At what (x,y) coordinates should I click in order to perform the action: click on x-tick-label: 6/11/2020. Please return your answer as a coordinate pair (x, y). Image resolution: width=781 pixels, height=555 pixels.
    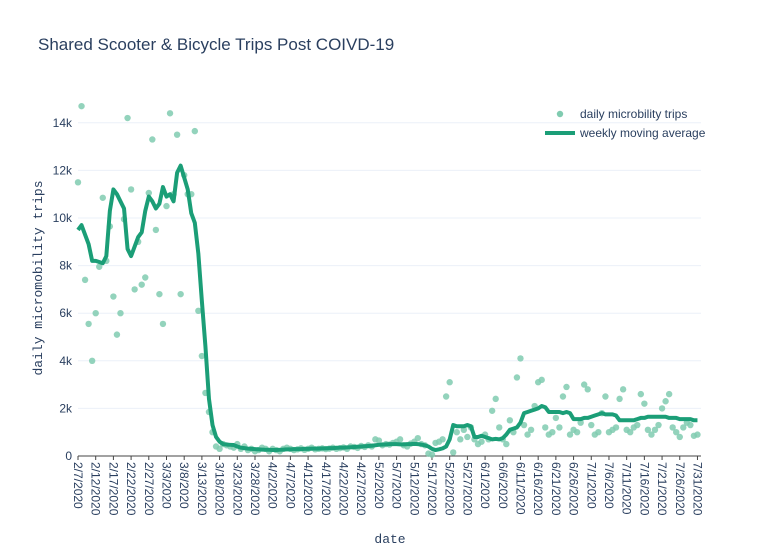
    Looking at the image, I should click on (520, 488).